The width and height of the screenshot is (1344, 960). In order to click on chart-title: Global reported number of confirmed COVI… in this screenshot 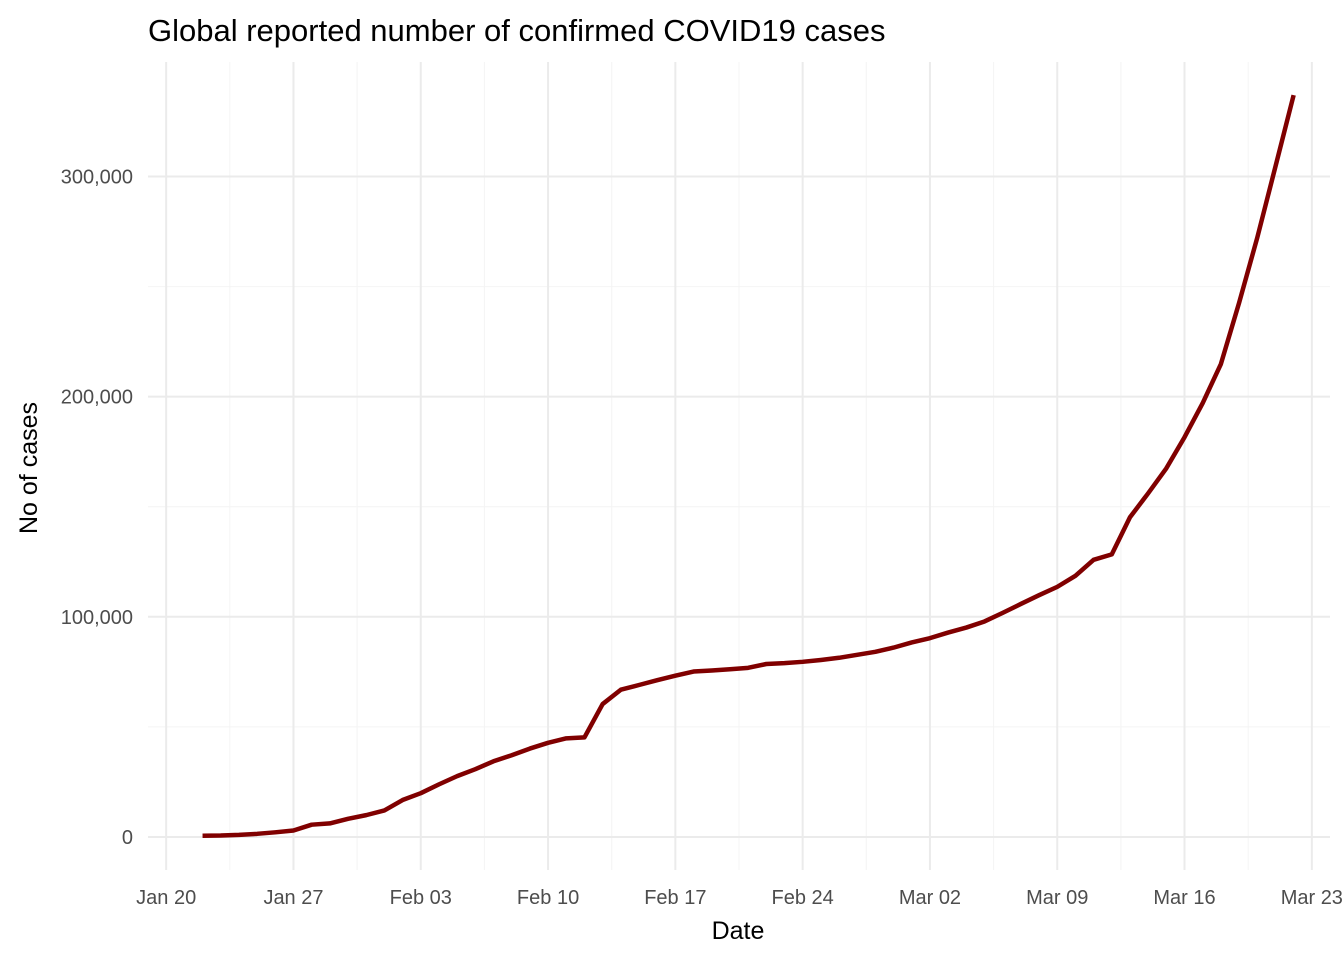, I will do `click(516, 30)`.